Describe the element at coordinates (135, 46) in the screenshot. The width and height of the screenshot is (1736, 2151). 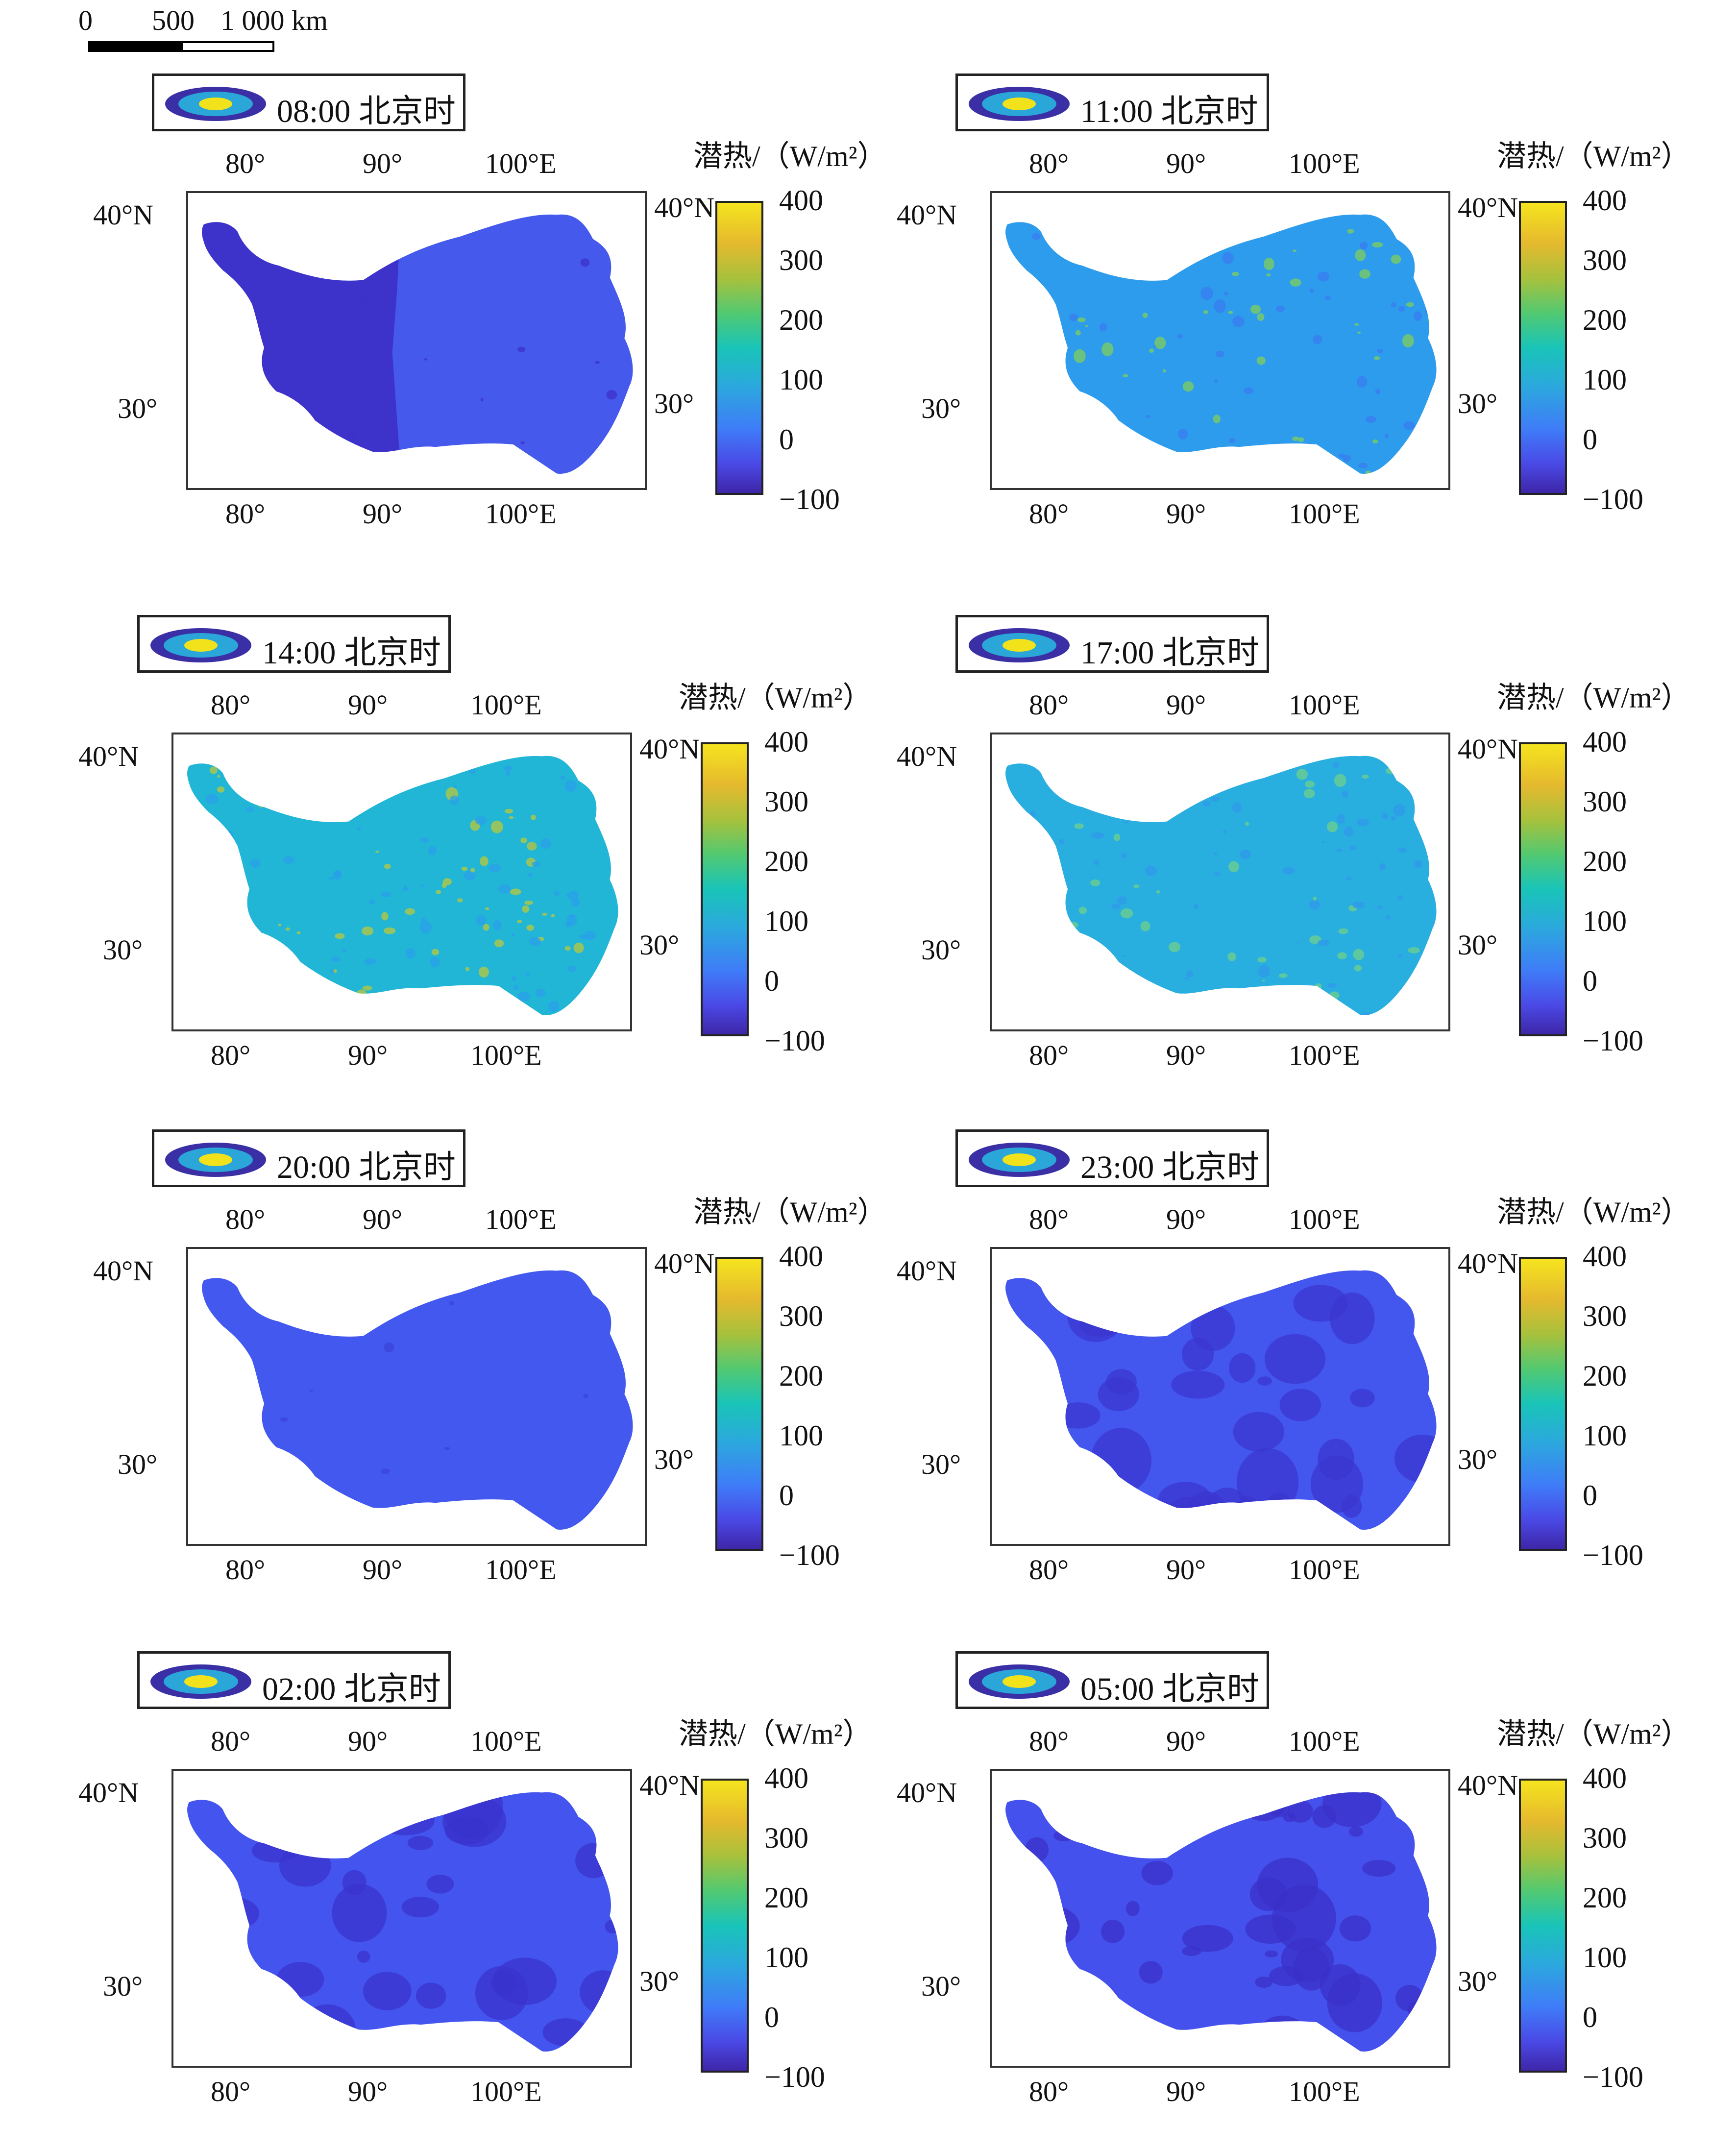
I see `scale-bar-black-segment` at that location.